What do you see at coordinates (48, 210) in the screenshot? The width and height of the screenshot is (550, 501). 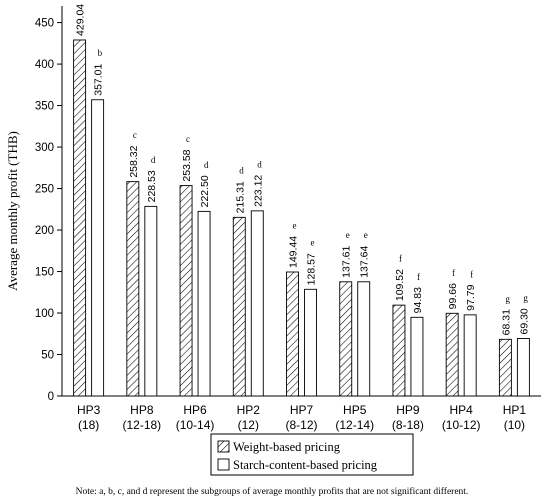 I see `y-ticks: 0 50 100 150 200 250 300 350 400 450` at bounding box center [48, 210].